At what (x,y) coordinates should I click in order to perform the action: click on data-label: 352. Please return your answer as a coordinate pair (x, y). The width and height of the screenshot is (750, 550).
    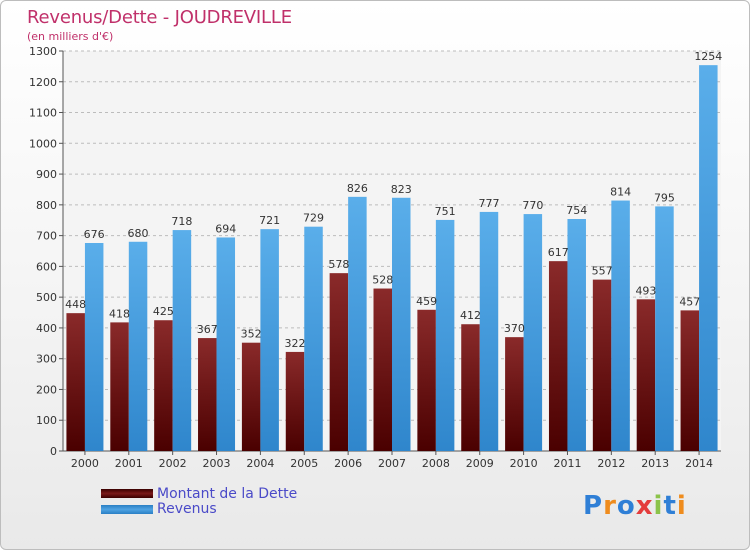
    Looking at the image, I should click on (251, 334).